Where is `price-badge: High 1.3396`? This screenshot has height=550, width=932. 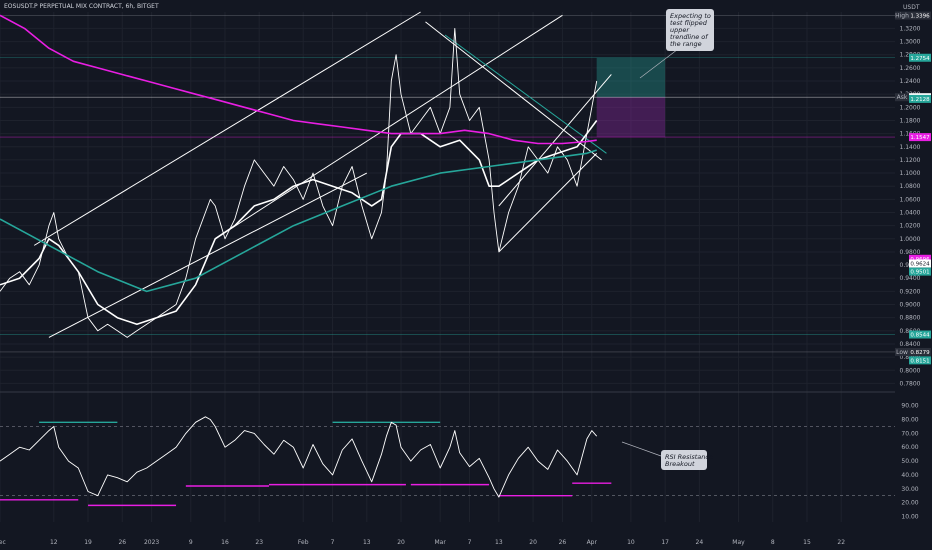
price-badge: High 1.3396 is located at coordinates (913, 15).